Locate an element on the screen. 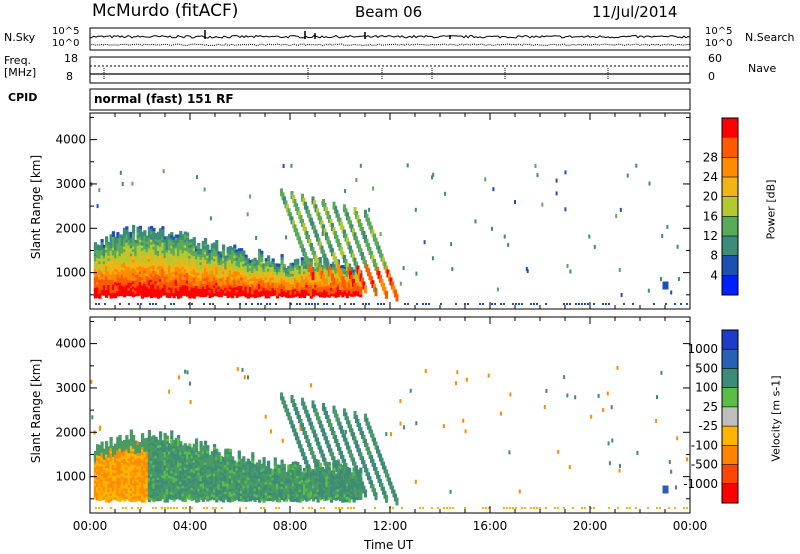 The image size is (800, 554). velocity-streak is located at coordinates (376, 496).